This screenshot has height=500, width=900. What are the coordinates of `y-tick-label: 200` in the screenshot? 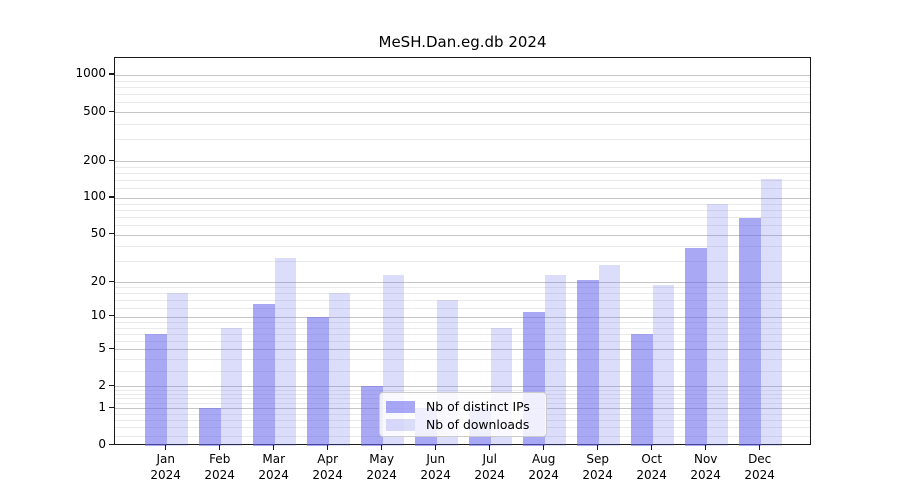 It's located at (94, 159).